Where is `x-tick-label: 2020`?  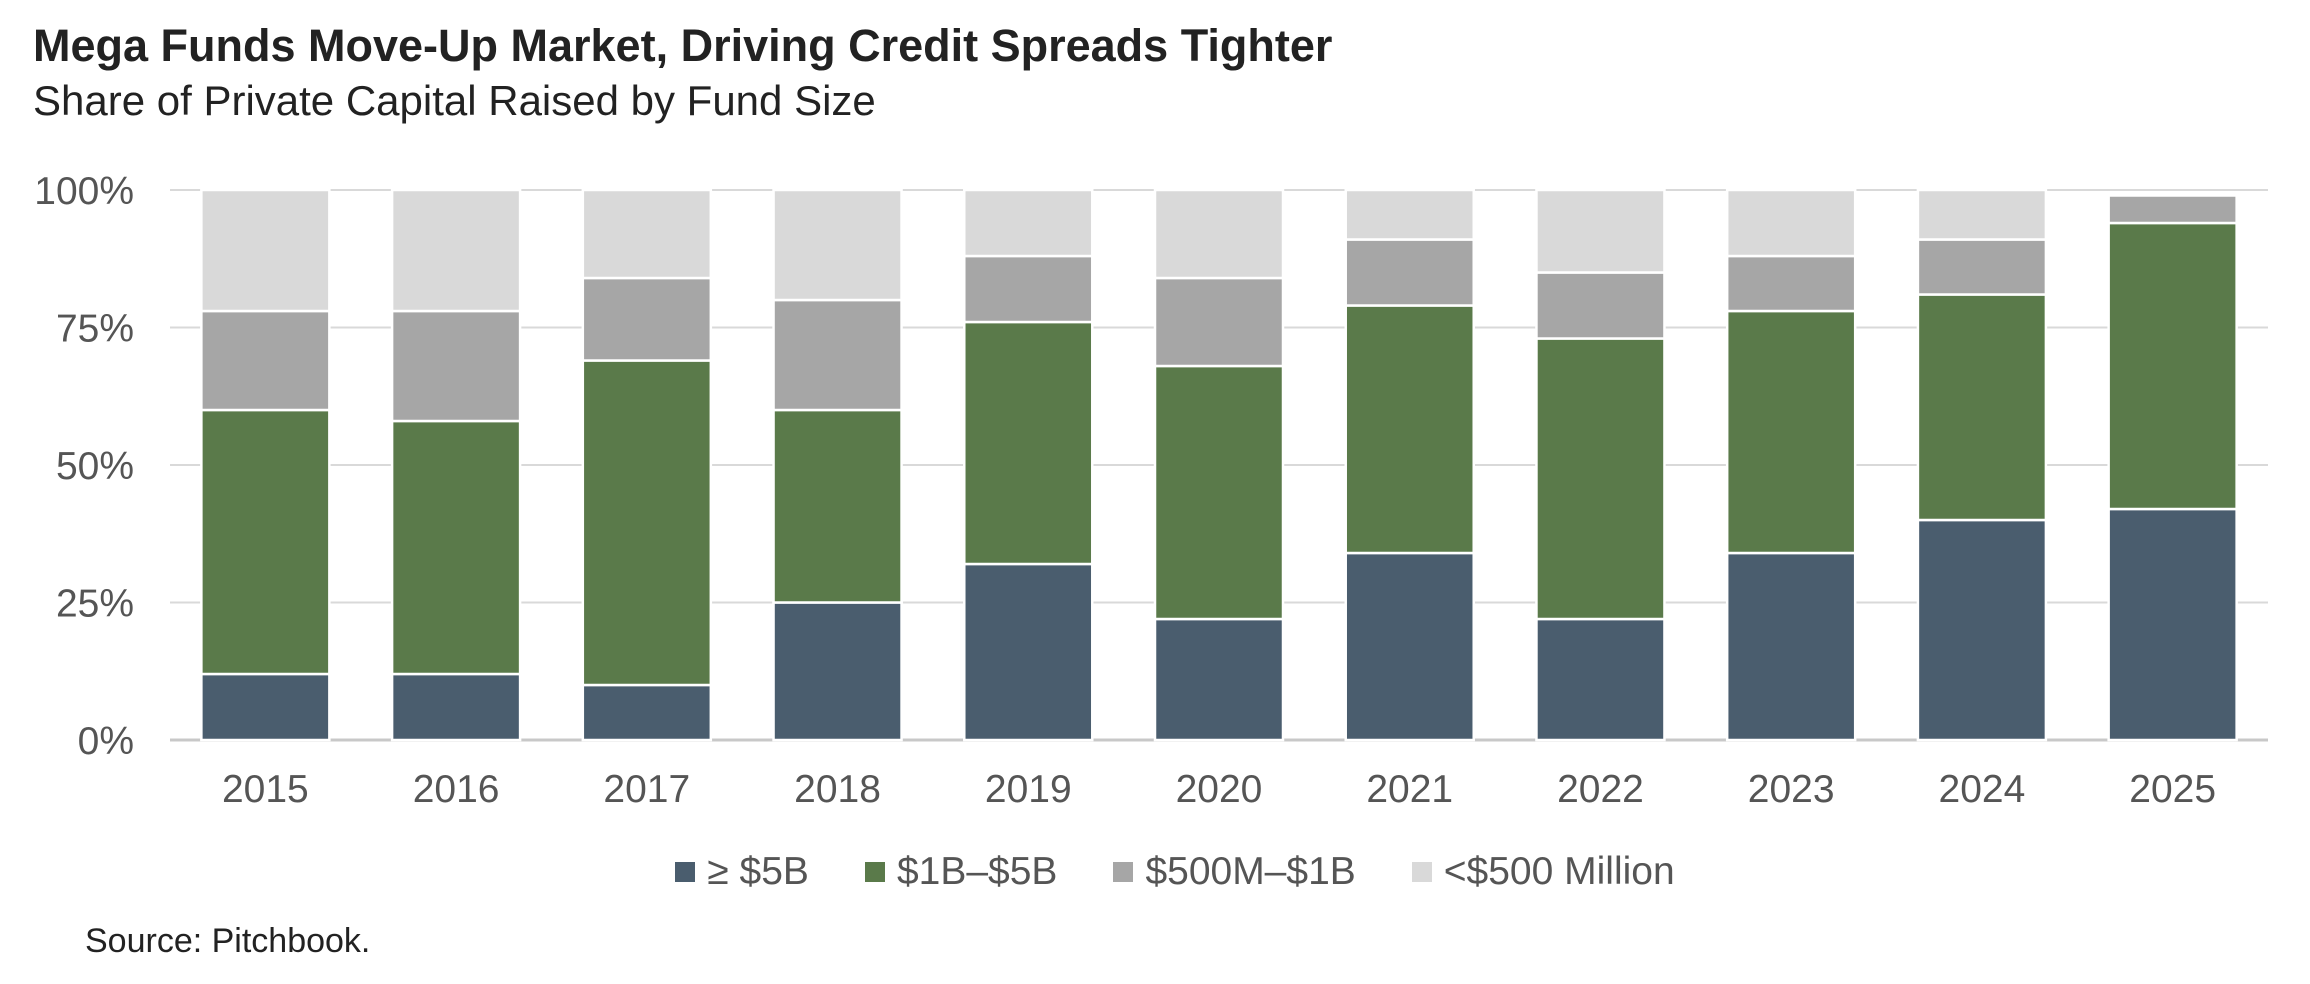
x-tick-label: 2020 is located at coordinates (1219, 789).